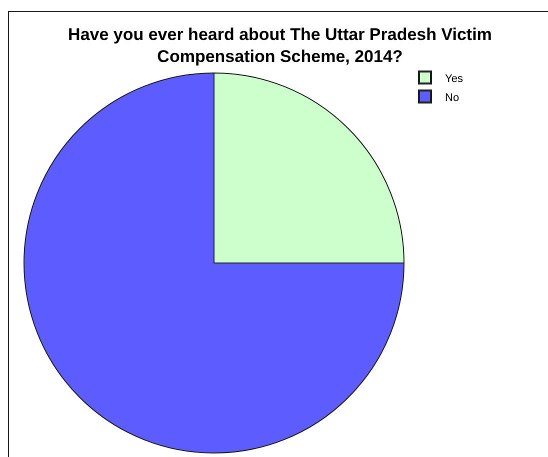 The width and height of the screenshot is (548, 457). Describe the element at coordinates (280, 45) in the screenshot. I see `chart-title: Have you ever heard about The Uttar Pradesh Victim Compensation Scheme, 2014?` at that location.